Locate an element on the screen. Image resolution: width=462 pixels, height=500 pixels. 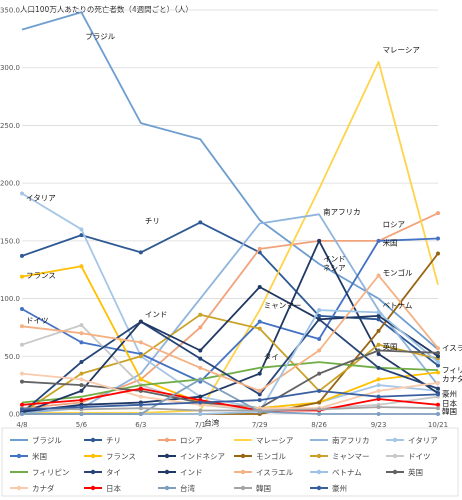
annotation-label: 豪州 is located at coordinates (449, 394).